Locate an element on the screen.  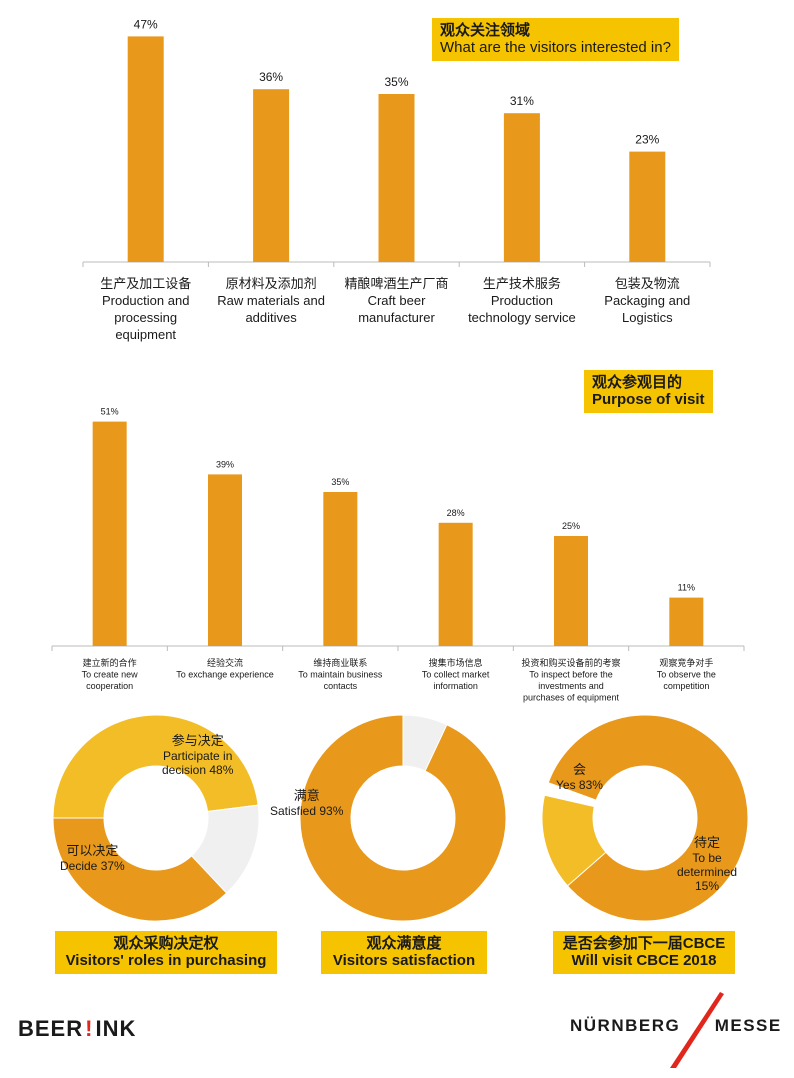
next-visit-donut-group is located at coordinates (645, 818).